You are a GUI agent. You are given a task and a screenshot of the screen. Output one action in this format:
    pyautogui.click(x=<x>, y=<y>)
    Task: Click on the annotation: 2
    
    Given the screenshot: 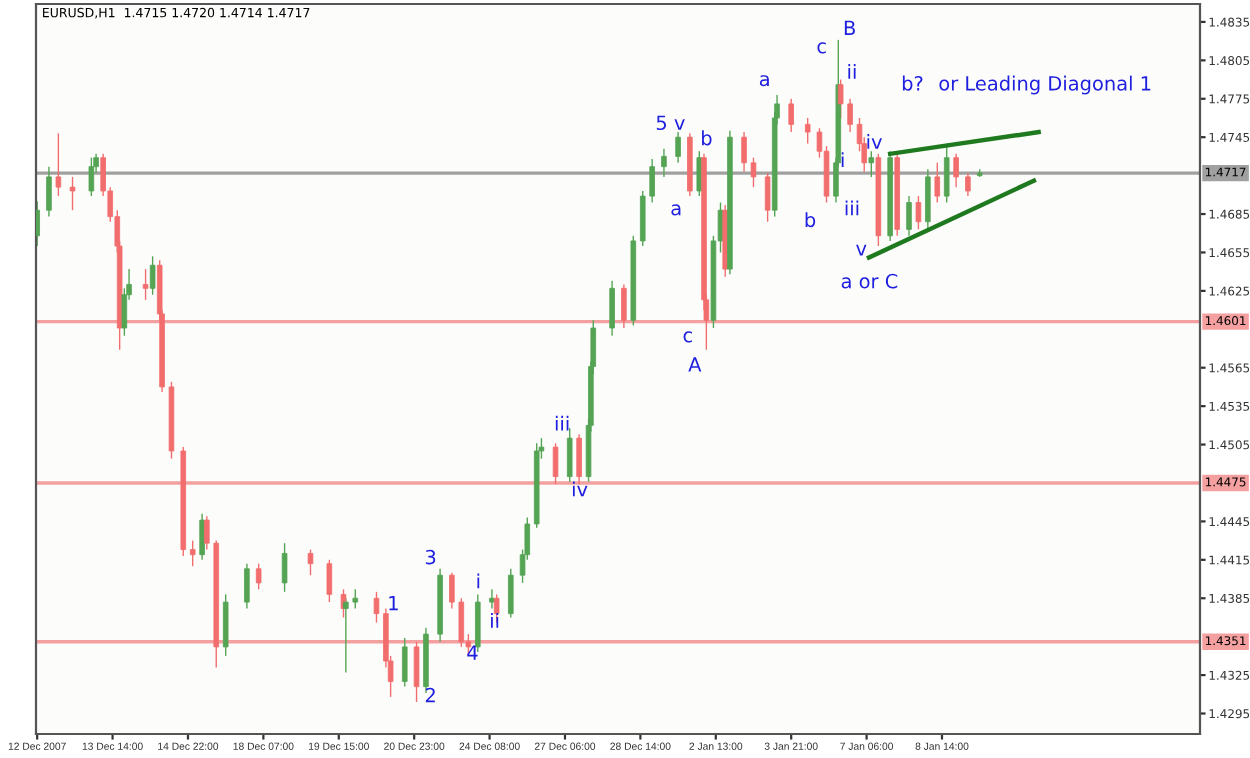 What is the action you would take?
    pyautogui.click(x=430, y=695)
    